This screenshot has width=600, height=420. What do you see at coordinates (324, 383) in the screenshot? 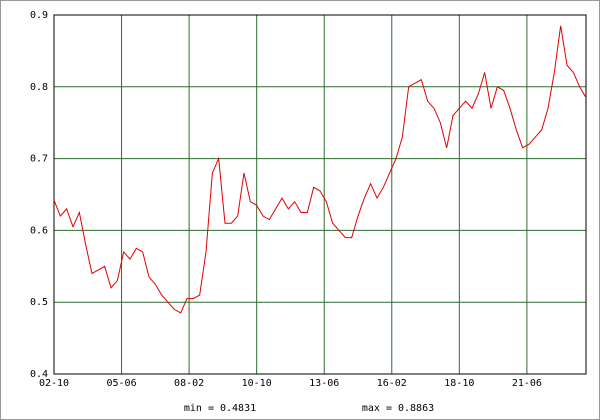
I see `x-tick-label: 13-06` at bounding box center [324, 383].